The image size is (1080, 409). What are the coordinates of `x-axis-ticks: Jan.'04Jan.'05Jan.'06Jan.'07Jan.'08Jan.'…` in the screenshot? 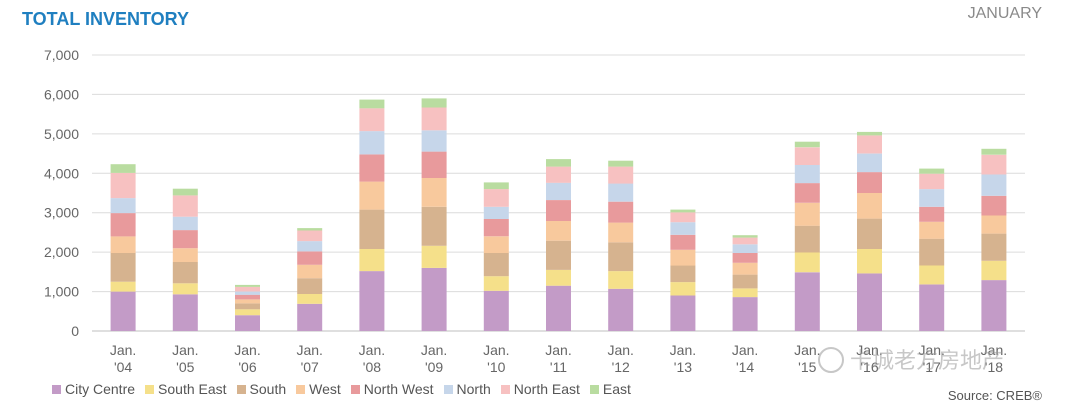 It's located at (558, 358).